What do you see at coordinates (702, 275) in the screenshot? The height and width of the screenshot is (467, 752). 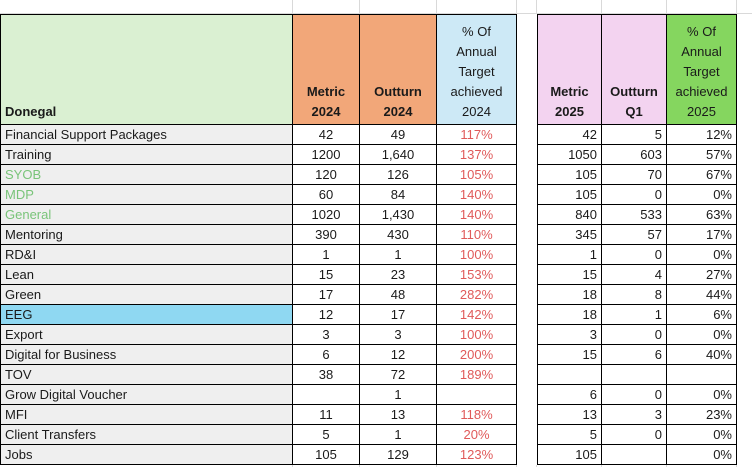 I see `pct-target-2025-cell: 27%` at bounding box center [702, 275].